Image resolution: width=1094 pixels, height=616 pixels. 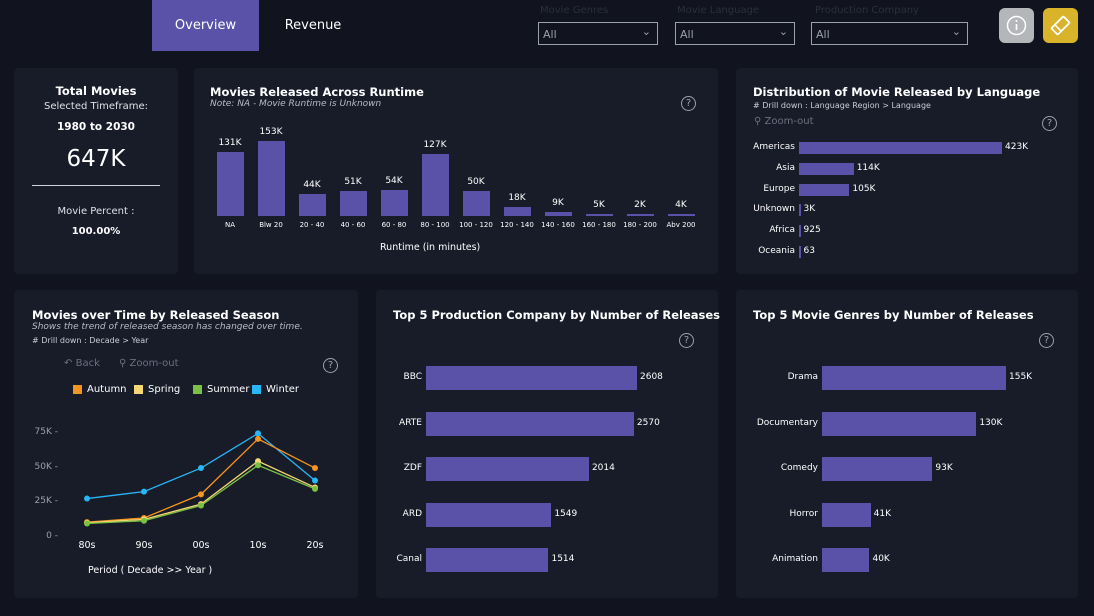 I want to click on category-label: Animation, so click(x=795, y=559).